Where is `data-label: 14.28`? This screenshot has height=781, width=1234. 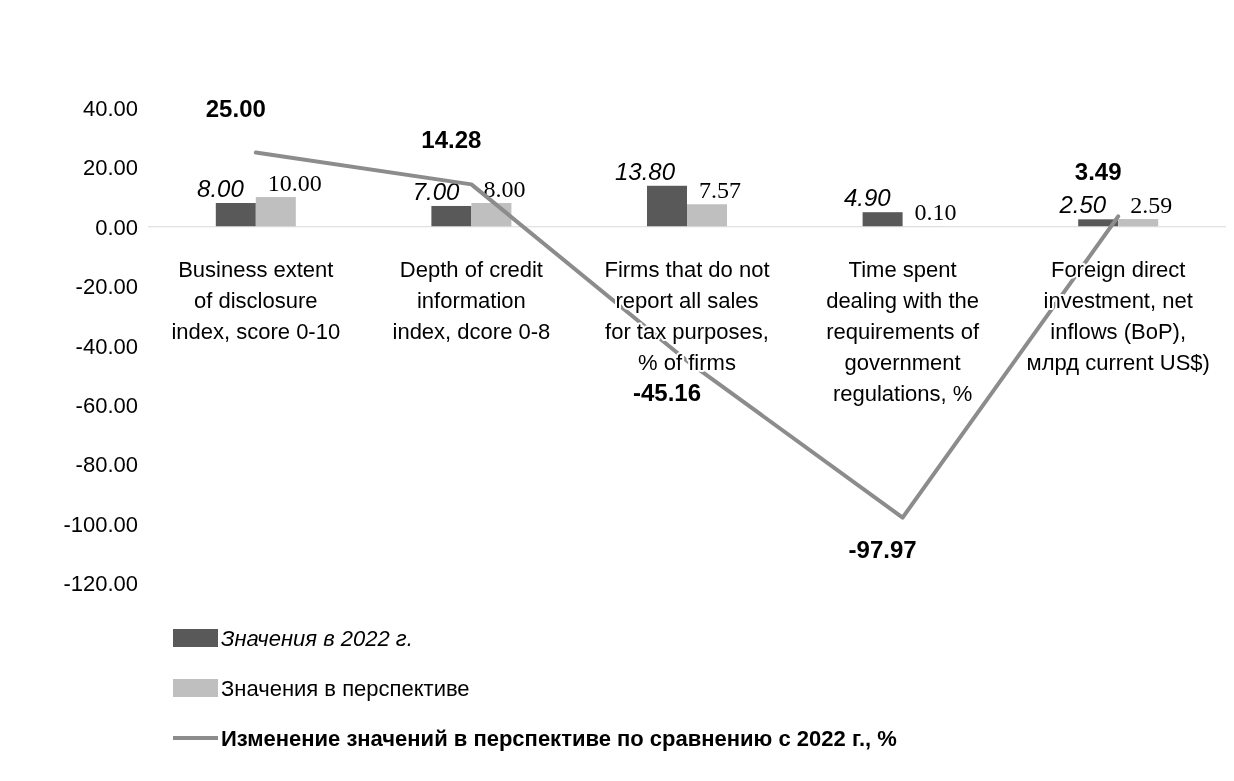 data-label: 14.28 is located at coordinates (451, 140).